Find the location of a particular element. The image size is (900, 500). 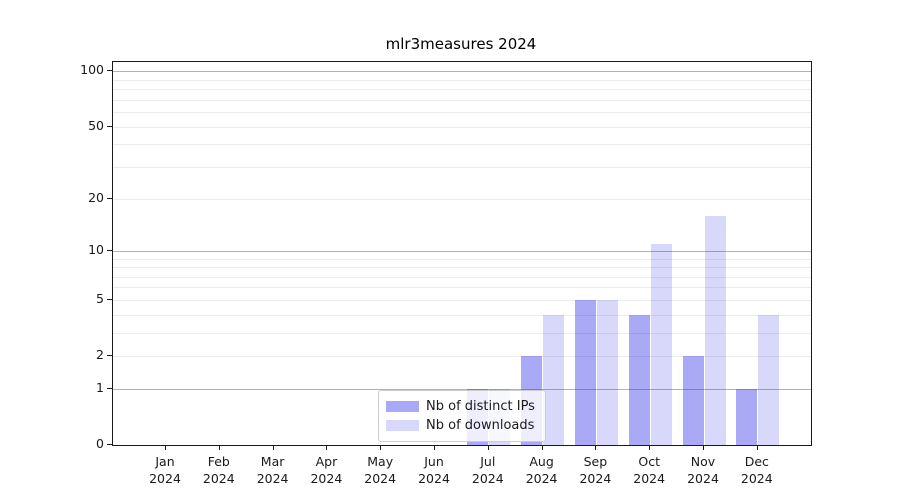

x-tick-month: Sep is located at coordinates (595, 461).